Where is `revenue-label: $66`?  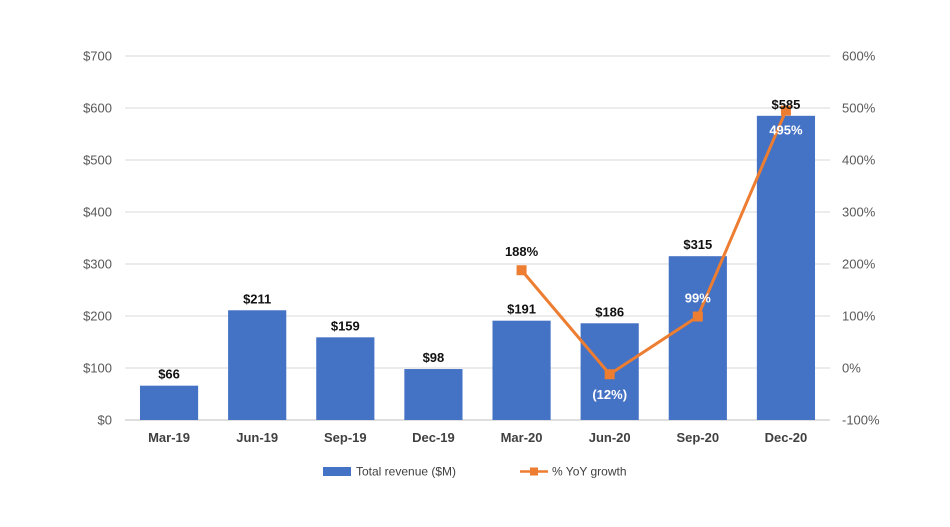 revenue-label: $66 is located at coordinates (169, 374).